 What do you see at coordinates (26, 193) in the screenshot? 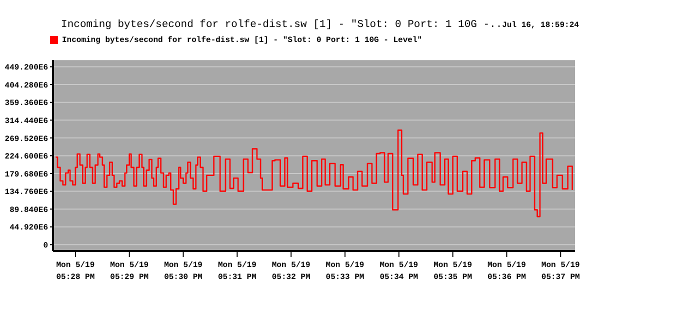
I see `y-tick-label: 134.760E6` at bounding box center [26, 193].